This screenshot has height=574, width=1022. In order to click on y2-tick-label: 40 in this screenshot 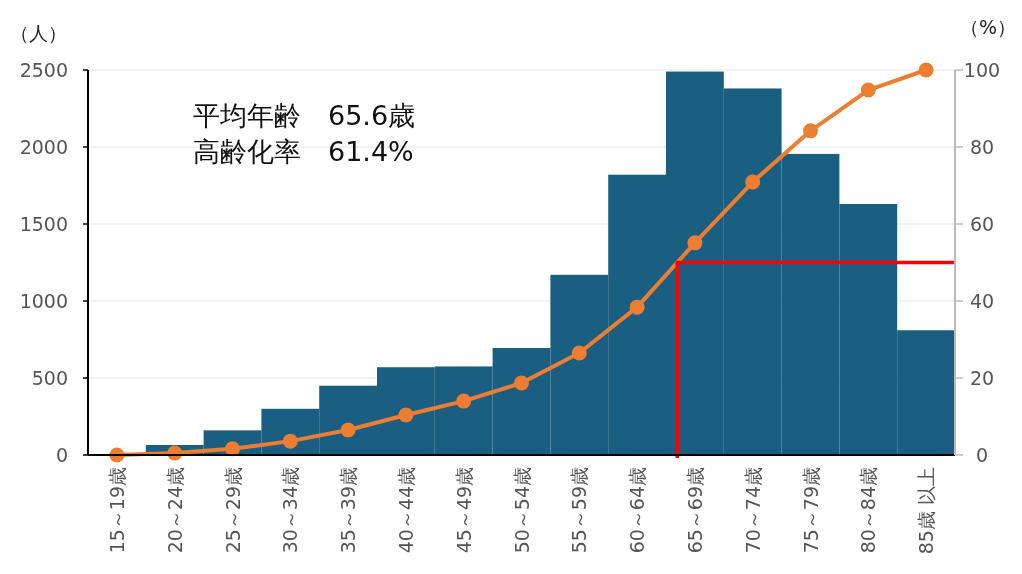, I will do `click(982, 301)`.